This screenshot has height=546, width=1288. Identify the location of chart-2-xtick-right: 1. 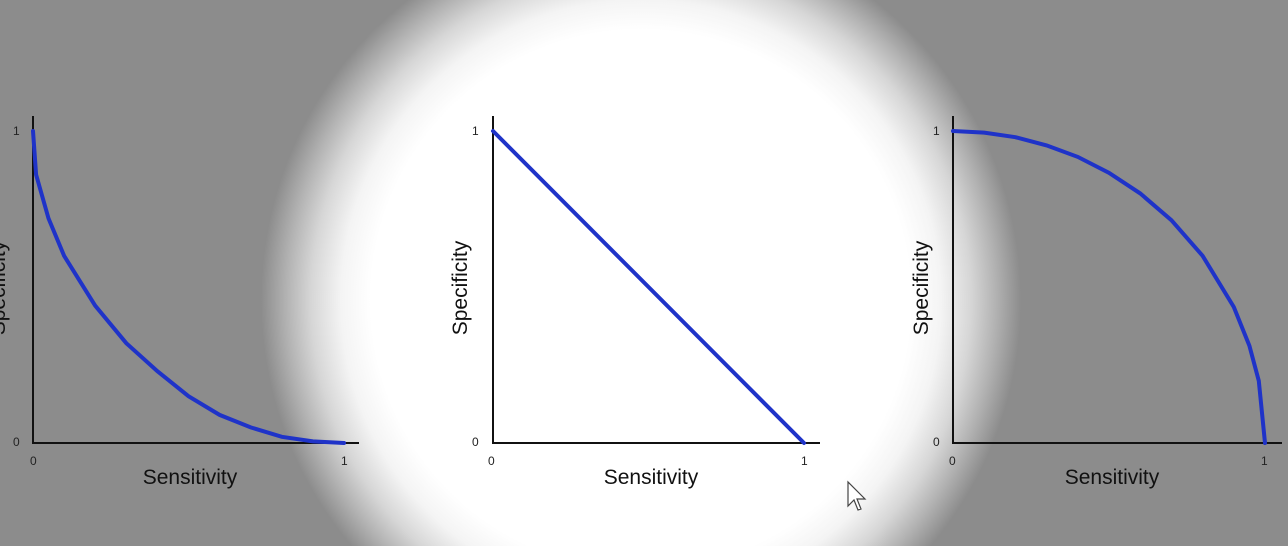
(804, 461).